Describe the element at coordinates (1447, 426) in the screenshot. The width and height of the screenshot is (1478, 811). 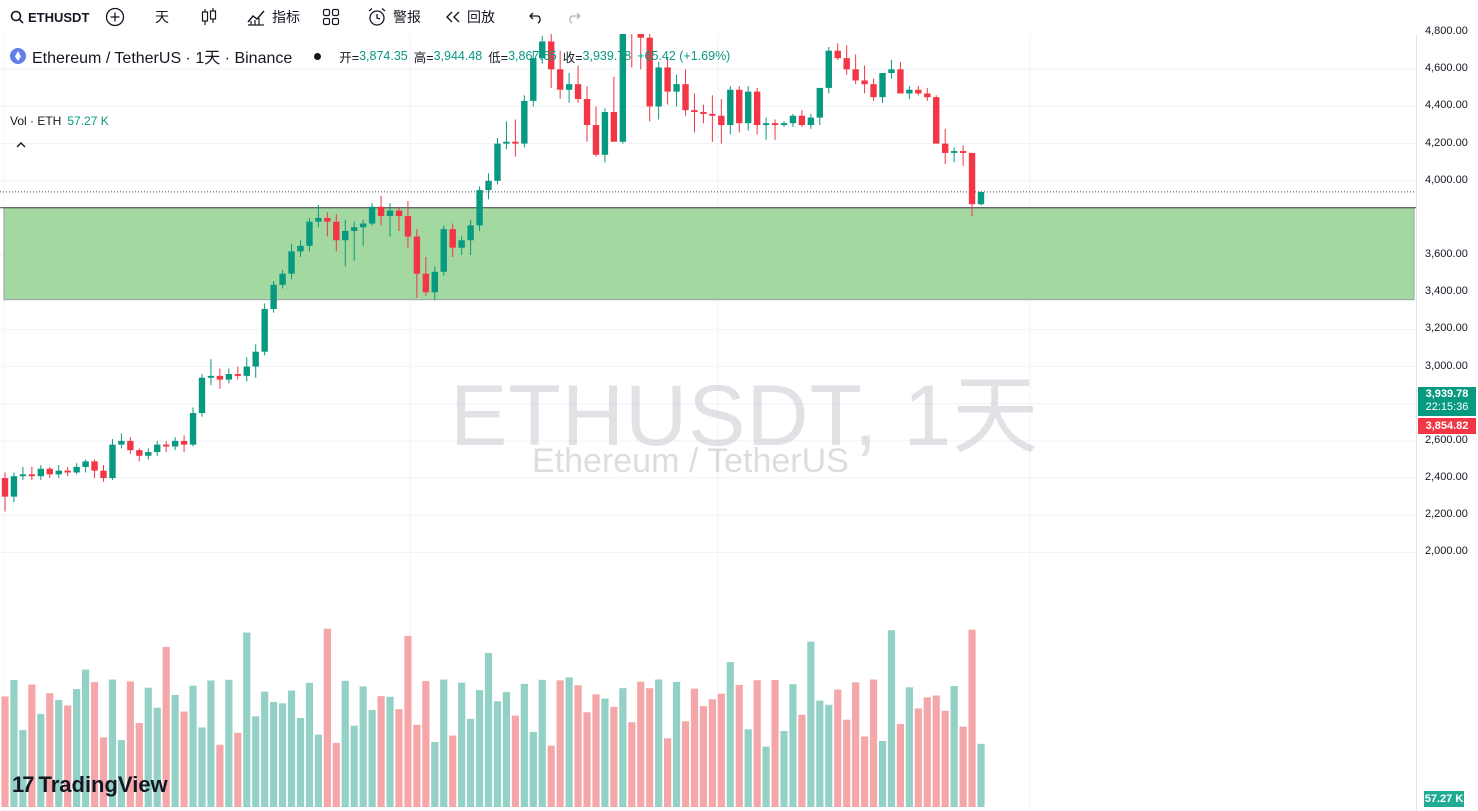
I see `line-price-label: 3,854.82` at that location.